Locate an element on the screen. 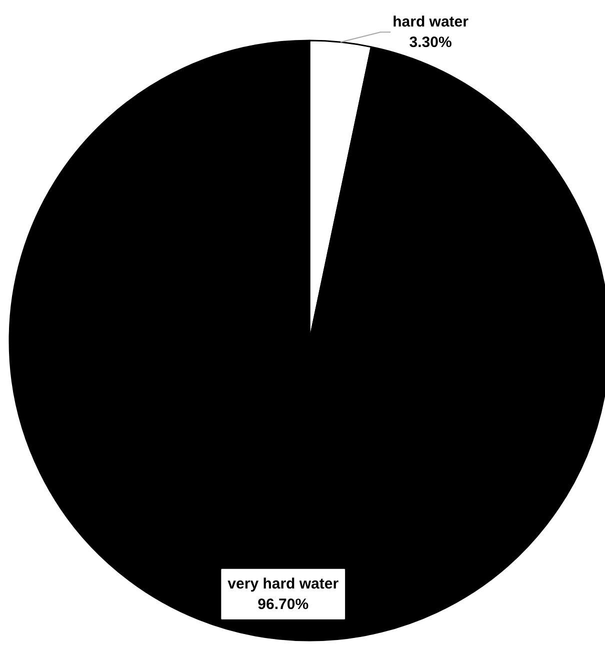 This screenshot has width=605, height=662. data-label: 96.70% is located at coordinates (283, 604).